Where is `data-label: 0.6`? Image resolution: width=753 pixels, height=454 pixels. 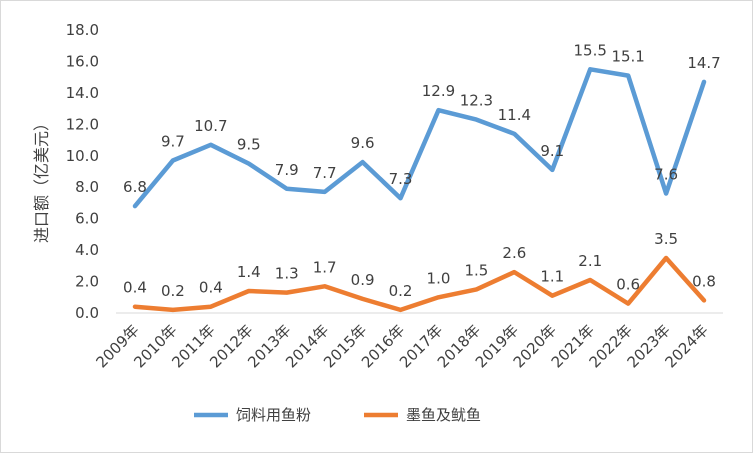
data-label: 0.6 is located at coordinates (628, 285).